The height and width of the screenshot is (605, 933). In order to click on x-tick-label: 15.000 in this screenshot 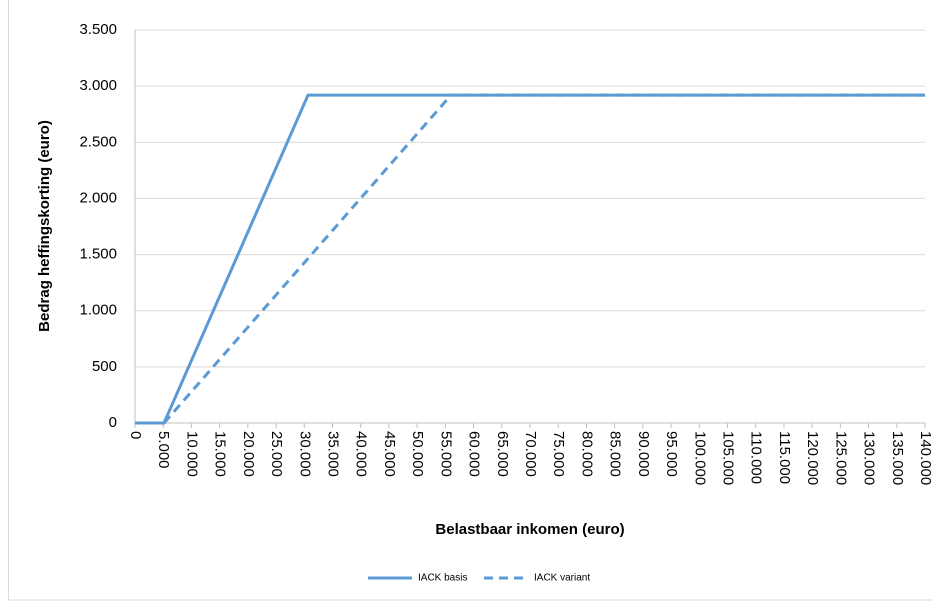, I will do `click(220, 454)`.